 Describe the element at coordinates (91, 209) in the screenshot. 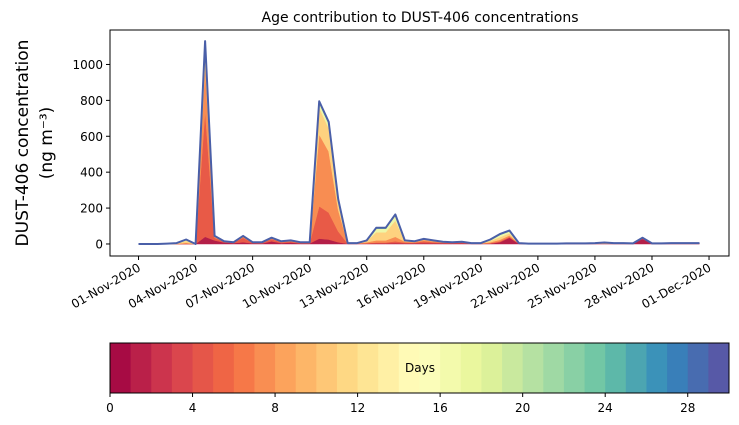

I see `y-tick-label: 200` at that location.